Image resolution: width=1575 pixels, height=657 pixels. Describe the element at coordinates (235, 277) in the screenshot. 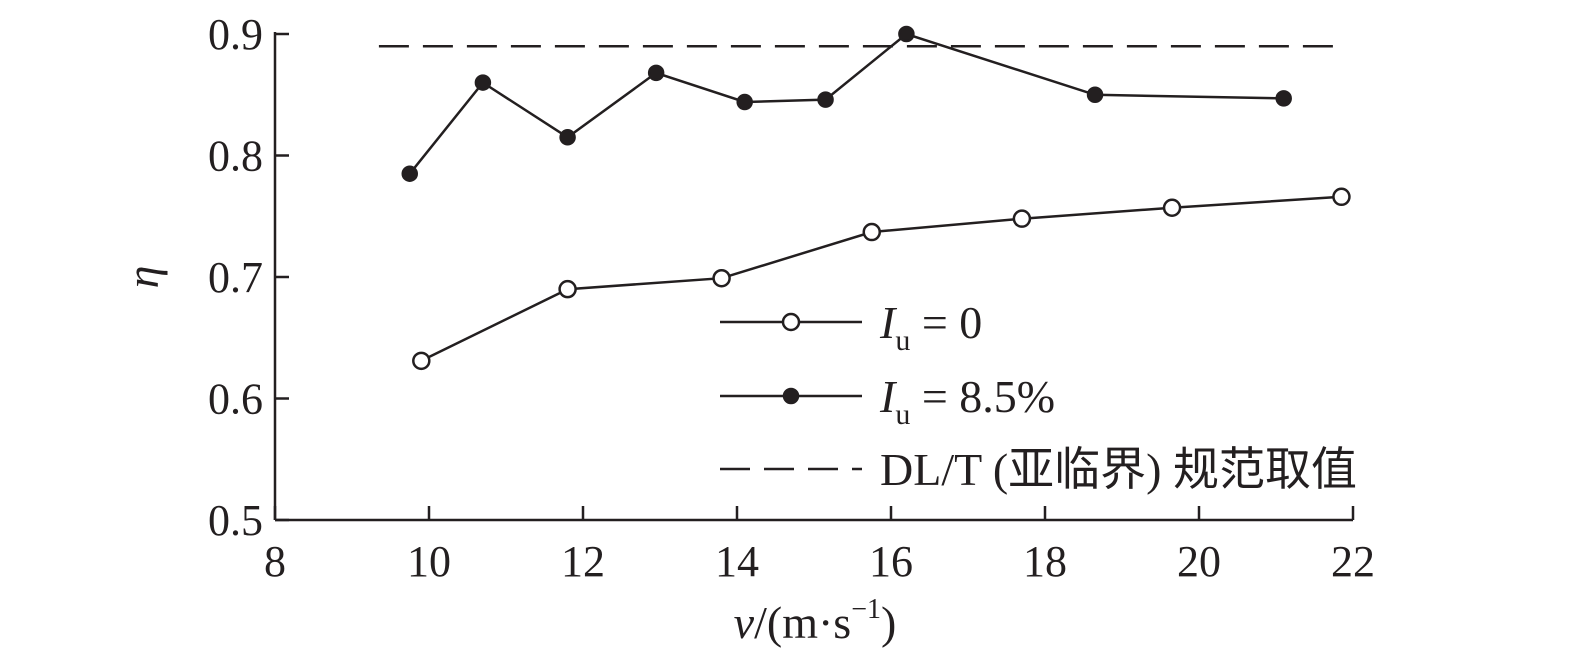

I see `y-tick-label: 0.7` at that location.